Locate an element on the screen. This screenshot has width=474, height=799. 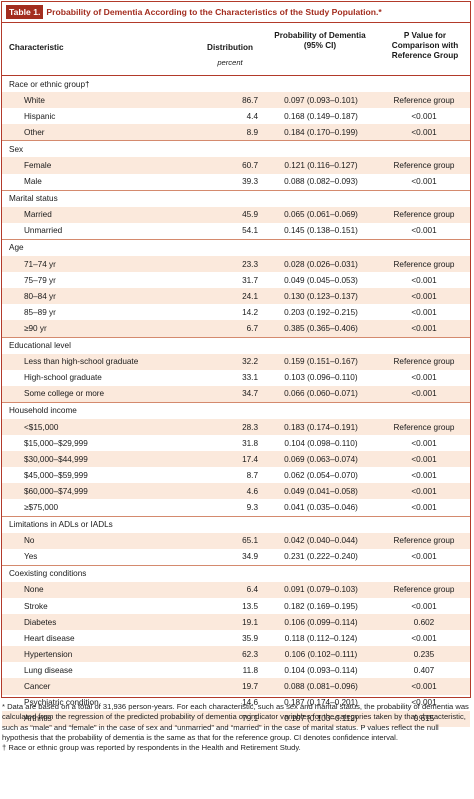
table-row: Hypertension 62.3 0.106 (0.102–0.111) 0.235 is located at coordinates (236, 654).